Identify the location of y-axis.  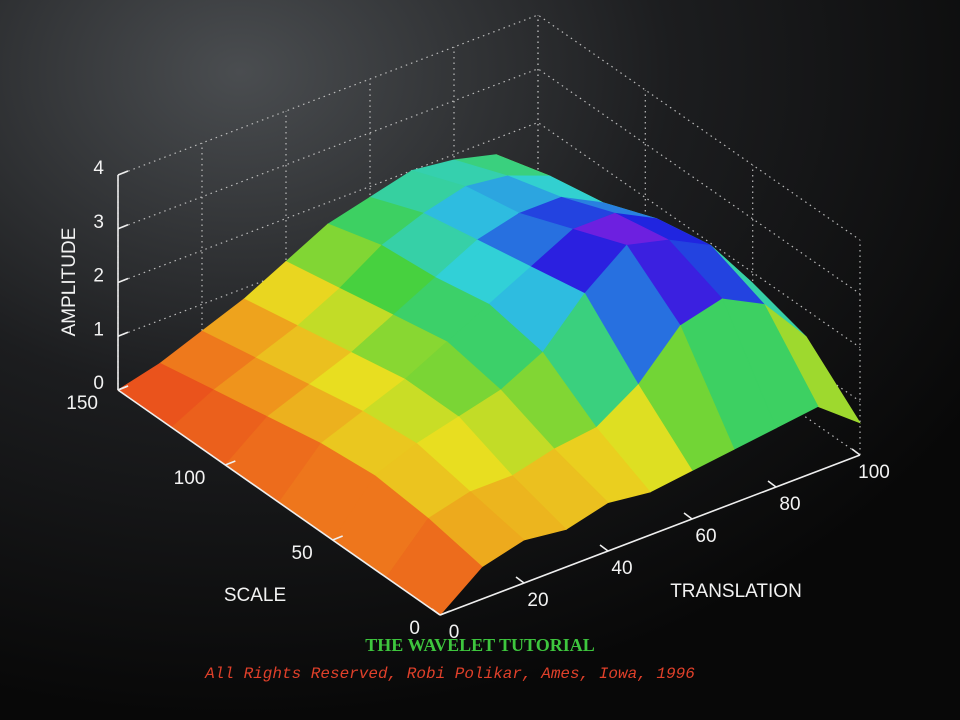
(279, 502).